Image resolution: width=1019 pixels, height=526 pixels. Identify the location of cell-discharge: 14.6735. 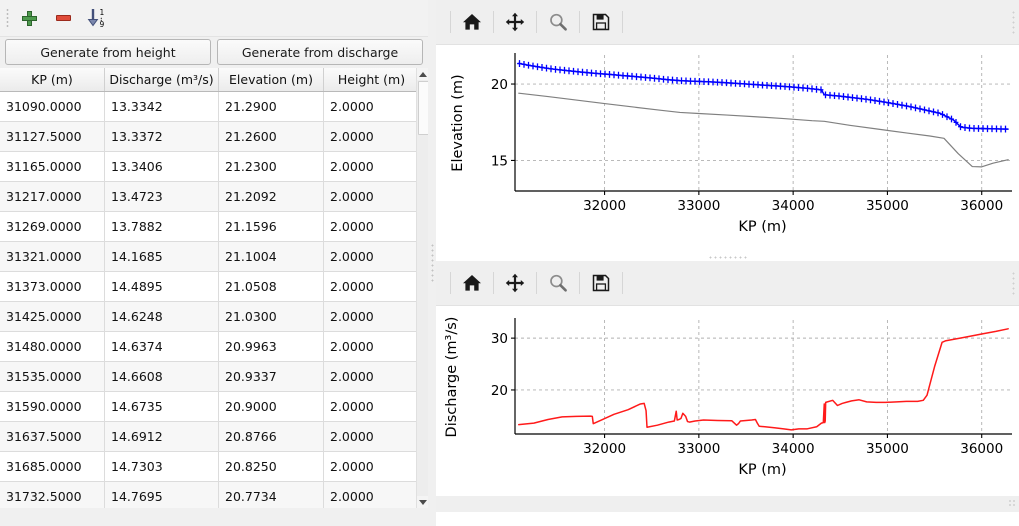
(161, 406).